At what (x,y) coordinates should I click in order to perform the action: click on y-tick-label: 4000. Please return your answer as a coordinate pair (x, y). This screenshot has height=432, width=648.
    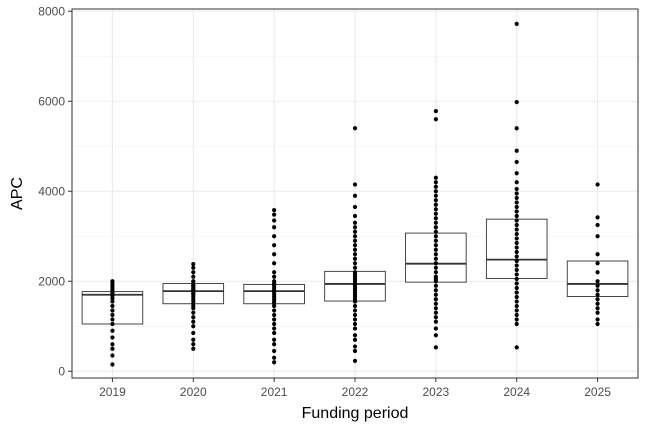
    Looking at the image, I should click on (51, 191).